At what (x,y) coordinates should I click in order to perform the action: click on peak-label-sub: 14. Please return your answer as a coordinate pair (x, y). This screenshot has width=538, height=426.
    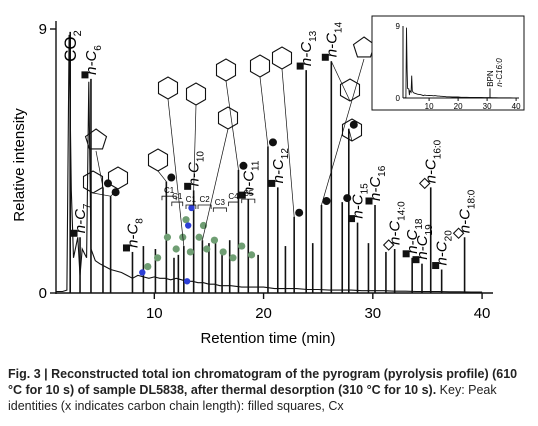
    Looking at the image, I should click on (338, 28).